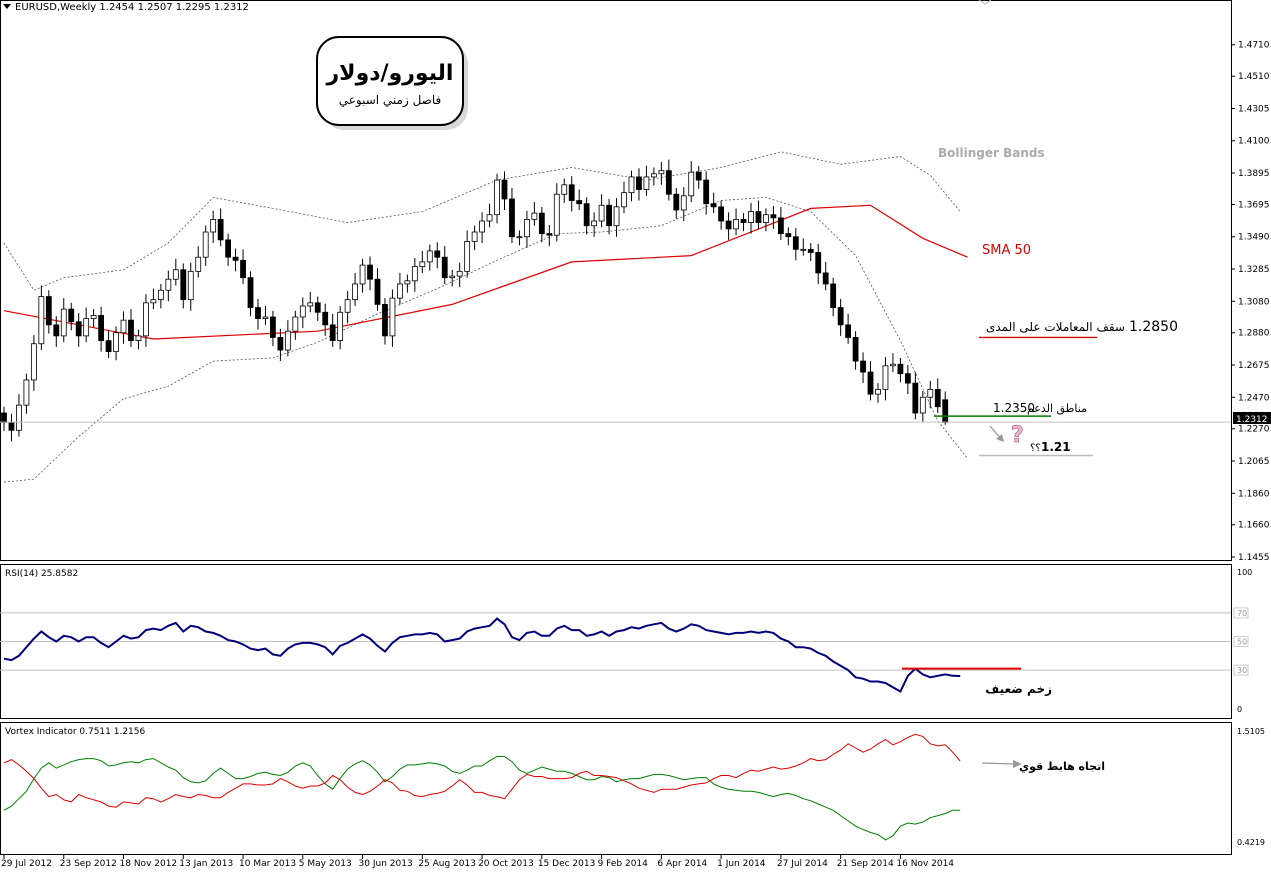  I want to click on price-tick-label: 1.3490, so click(1254, 238).